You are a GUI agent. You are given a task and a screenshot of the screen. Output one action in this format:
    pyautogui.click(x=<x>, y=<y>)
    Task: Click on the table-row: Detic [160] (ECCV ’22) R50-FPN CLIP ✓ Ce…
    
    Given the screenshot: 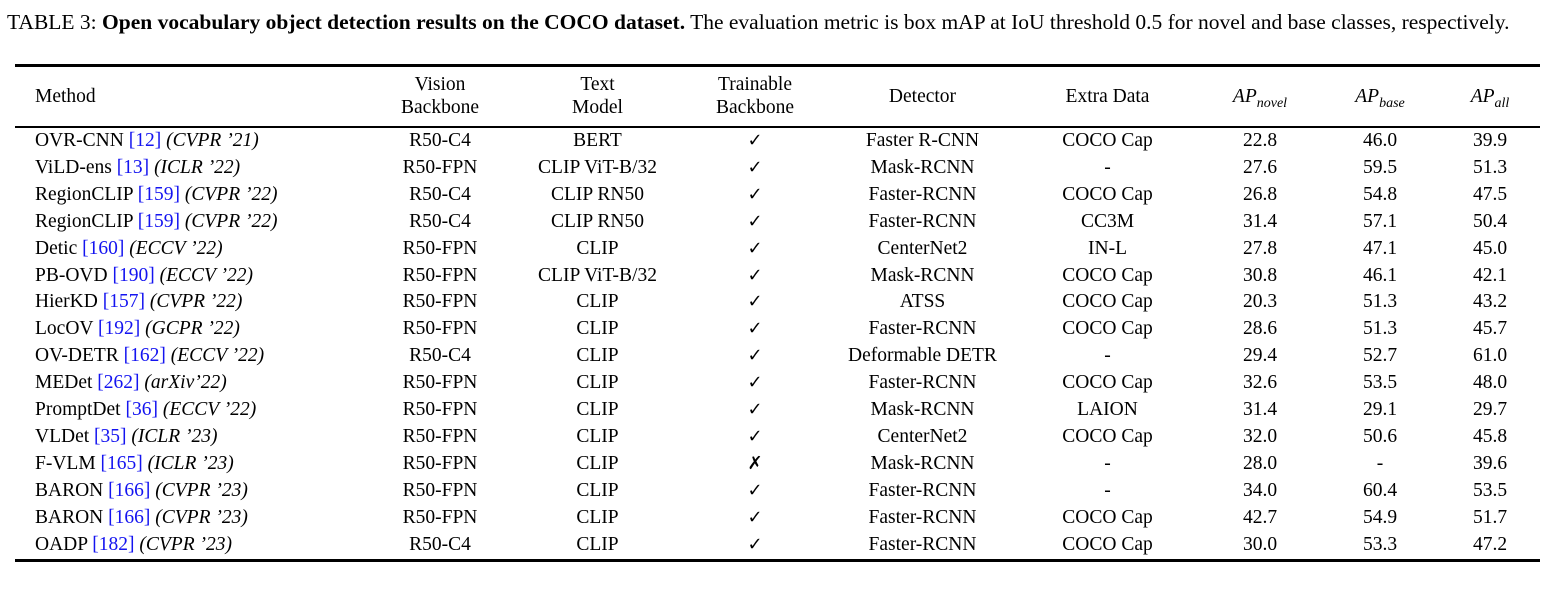 What is the action you would take?
    pyautogui.click(x=777, y=249)
    